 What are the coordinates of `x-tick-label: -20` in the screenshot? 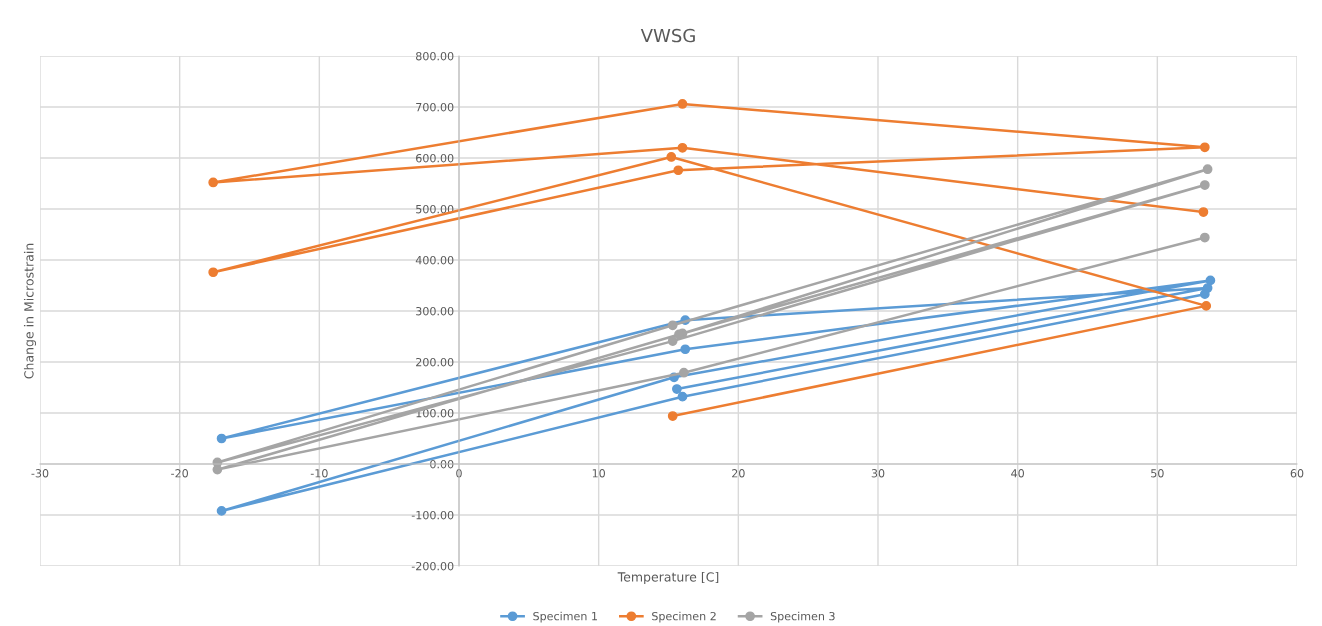 It's located at (179, 473).